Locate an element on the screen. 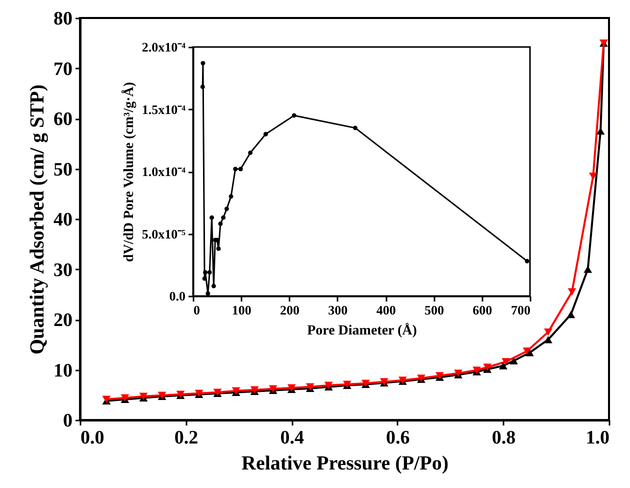  x-tick-label: 0.2 is located at coordinates (186, 438).